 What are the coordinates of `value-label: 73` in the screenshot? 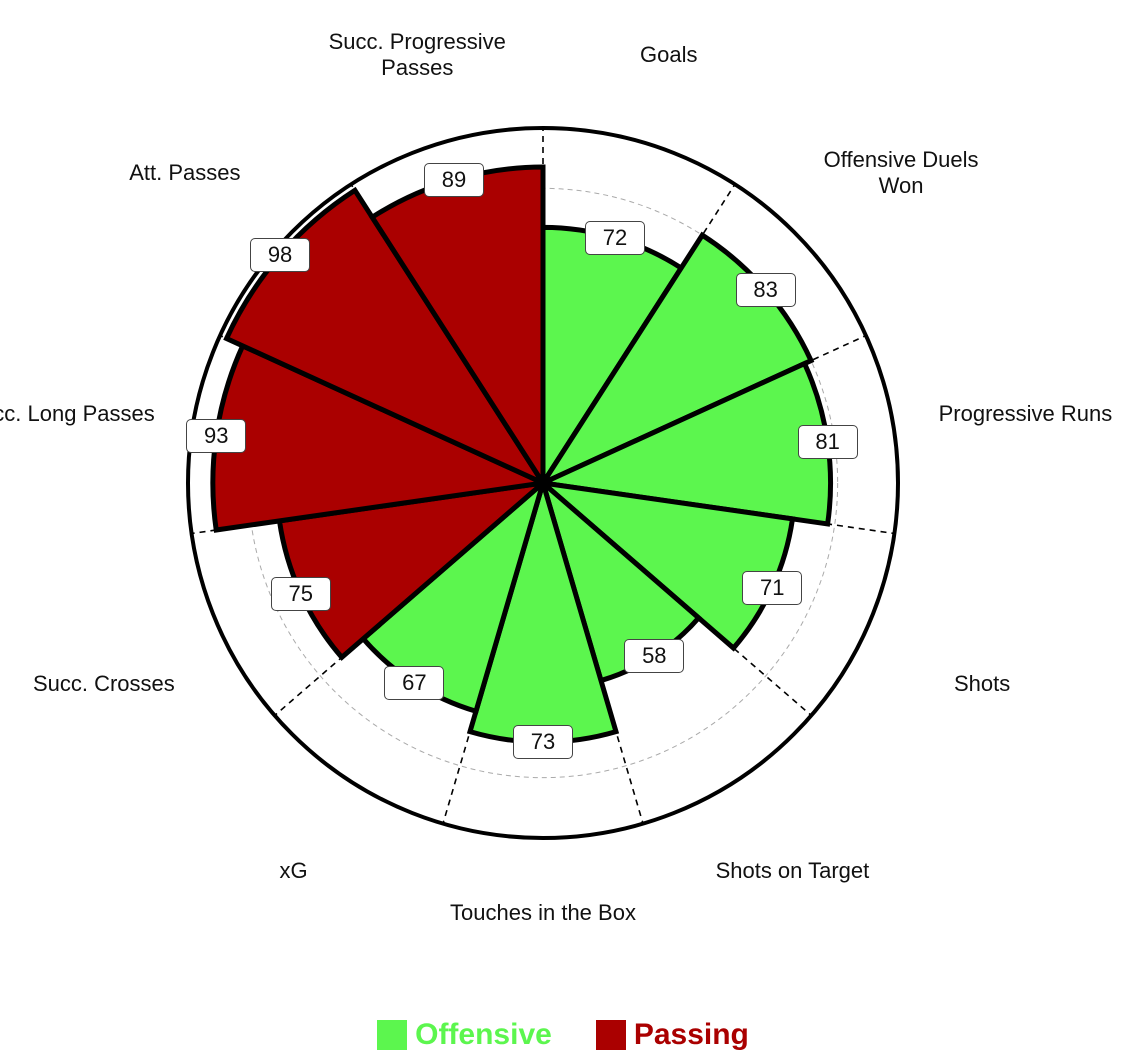 It's located at (543, 742).